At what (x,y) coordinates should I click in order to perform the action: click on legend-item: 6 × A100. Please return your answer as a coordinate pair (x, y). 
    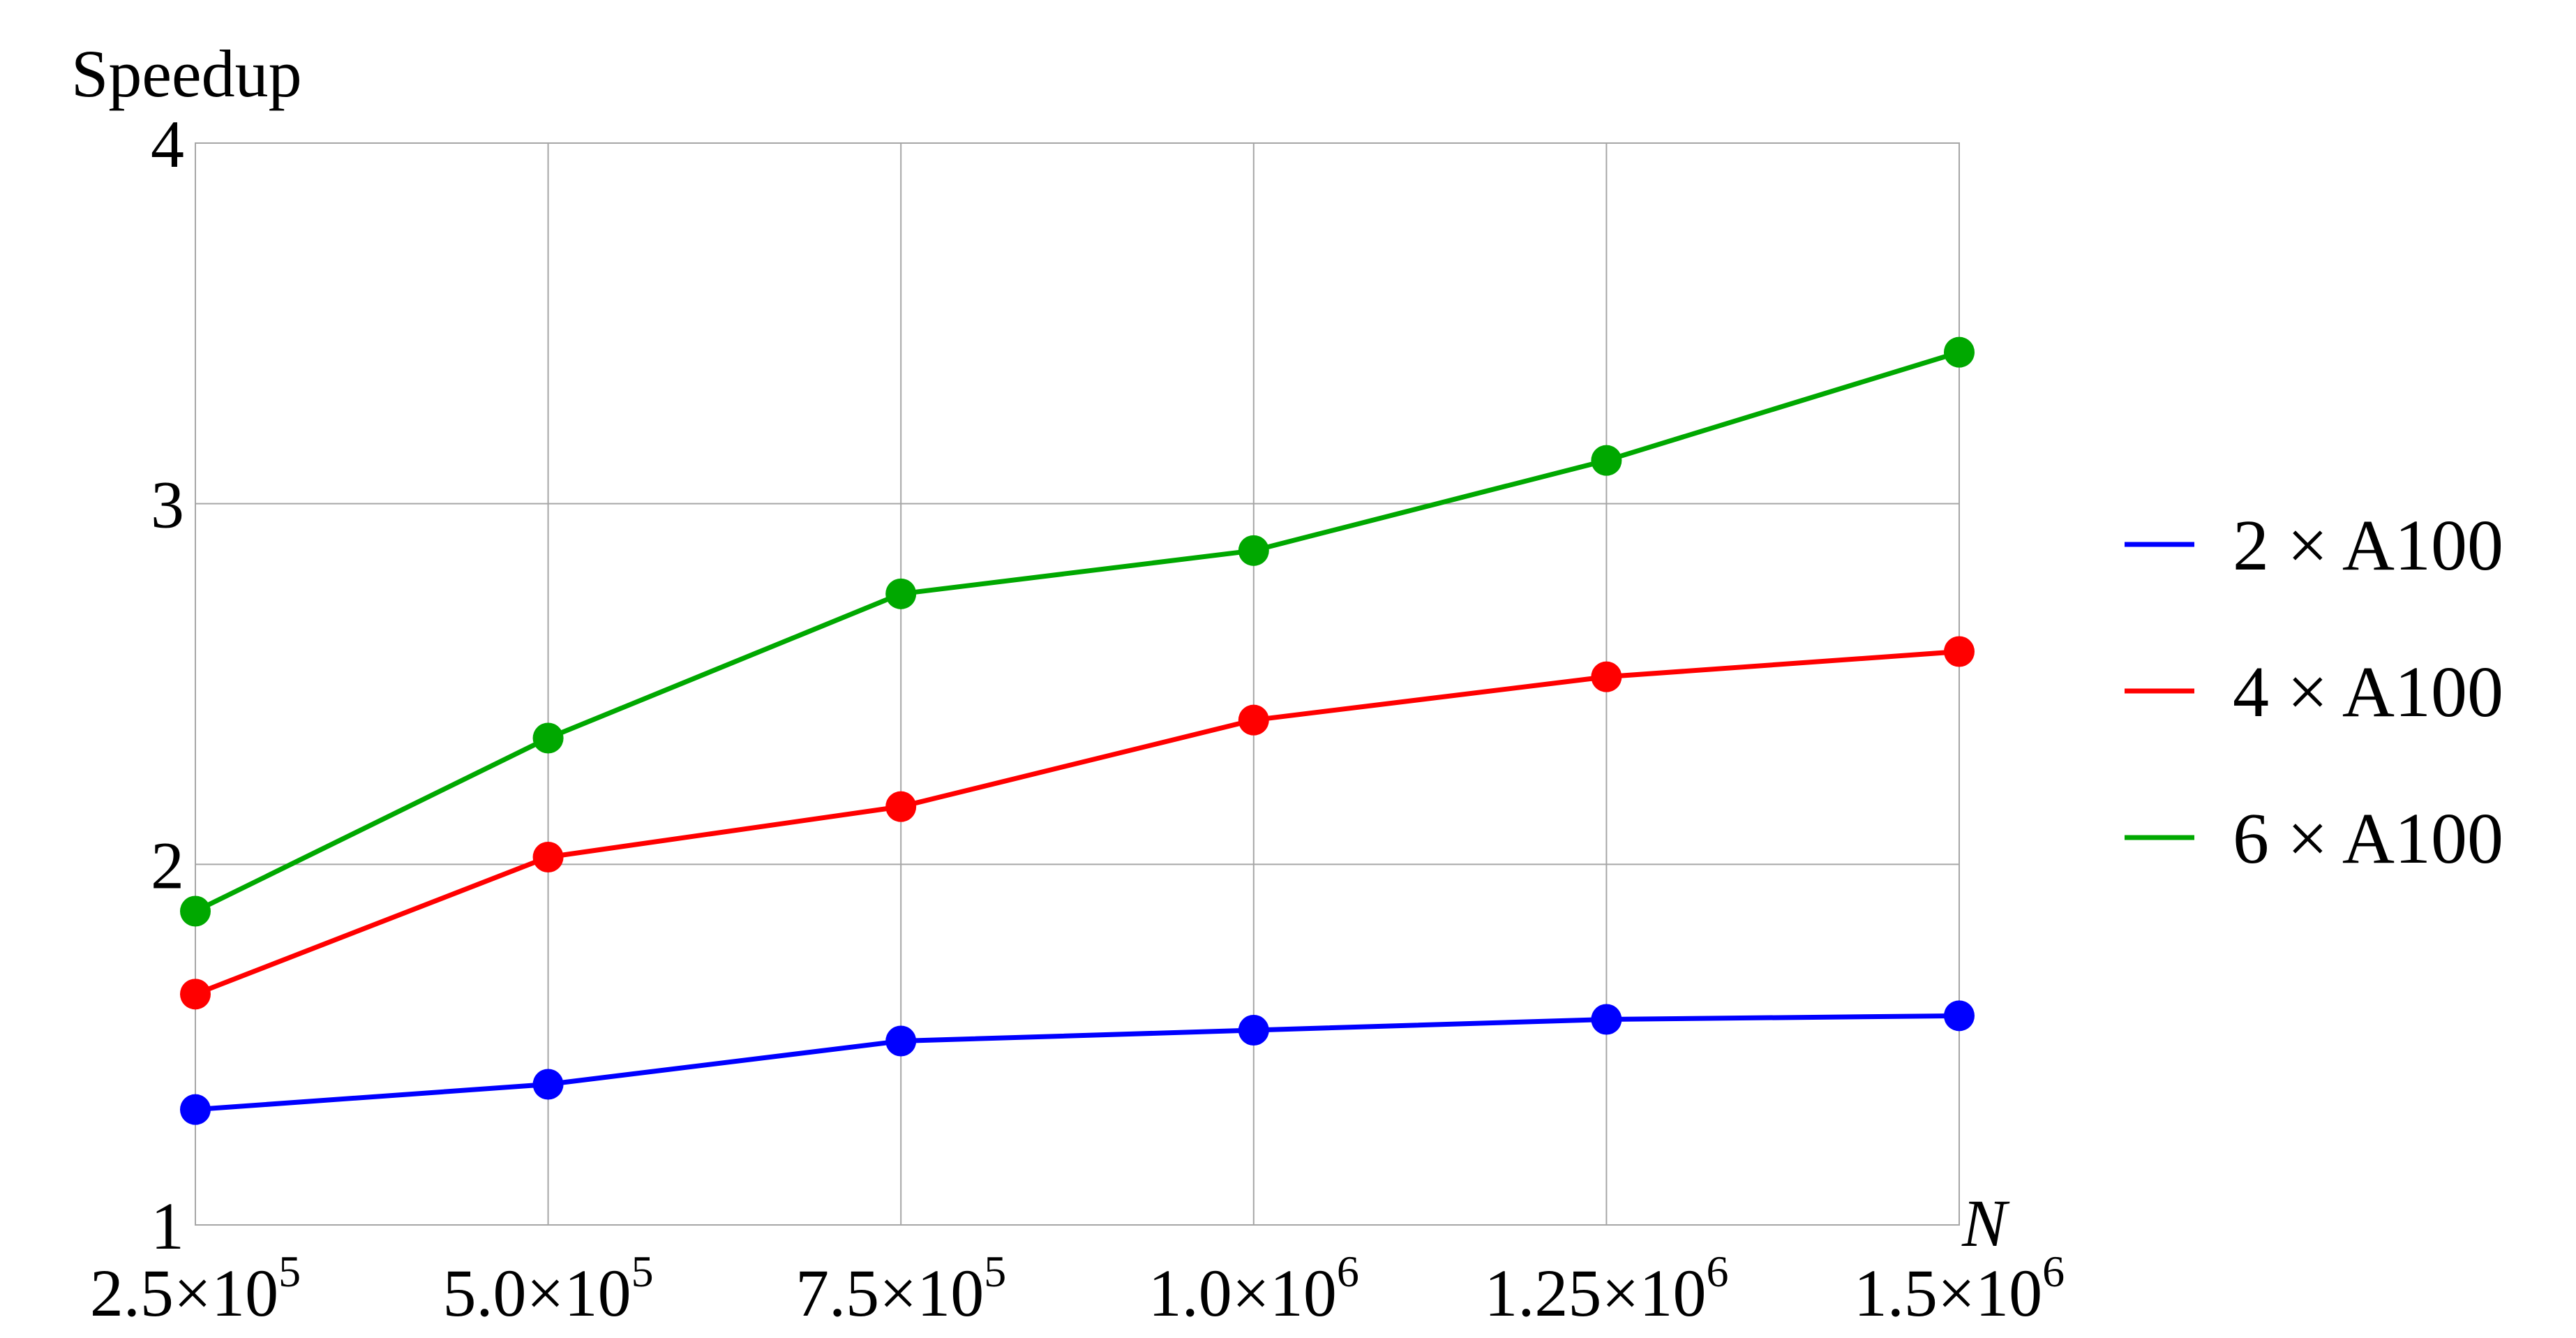
    Looking at the image, I should click on (2314, 838).